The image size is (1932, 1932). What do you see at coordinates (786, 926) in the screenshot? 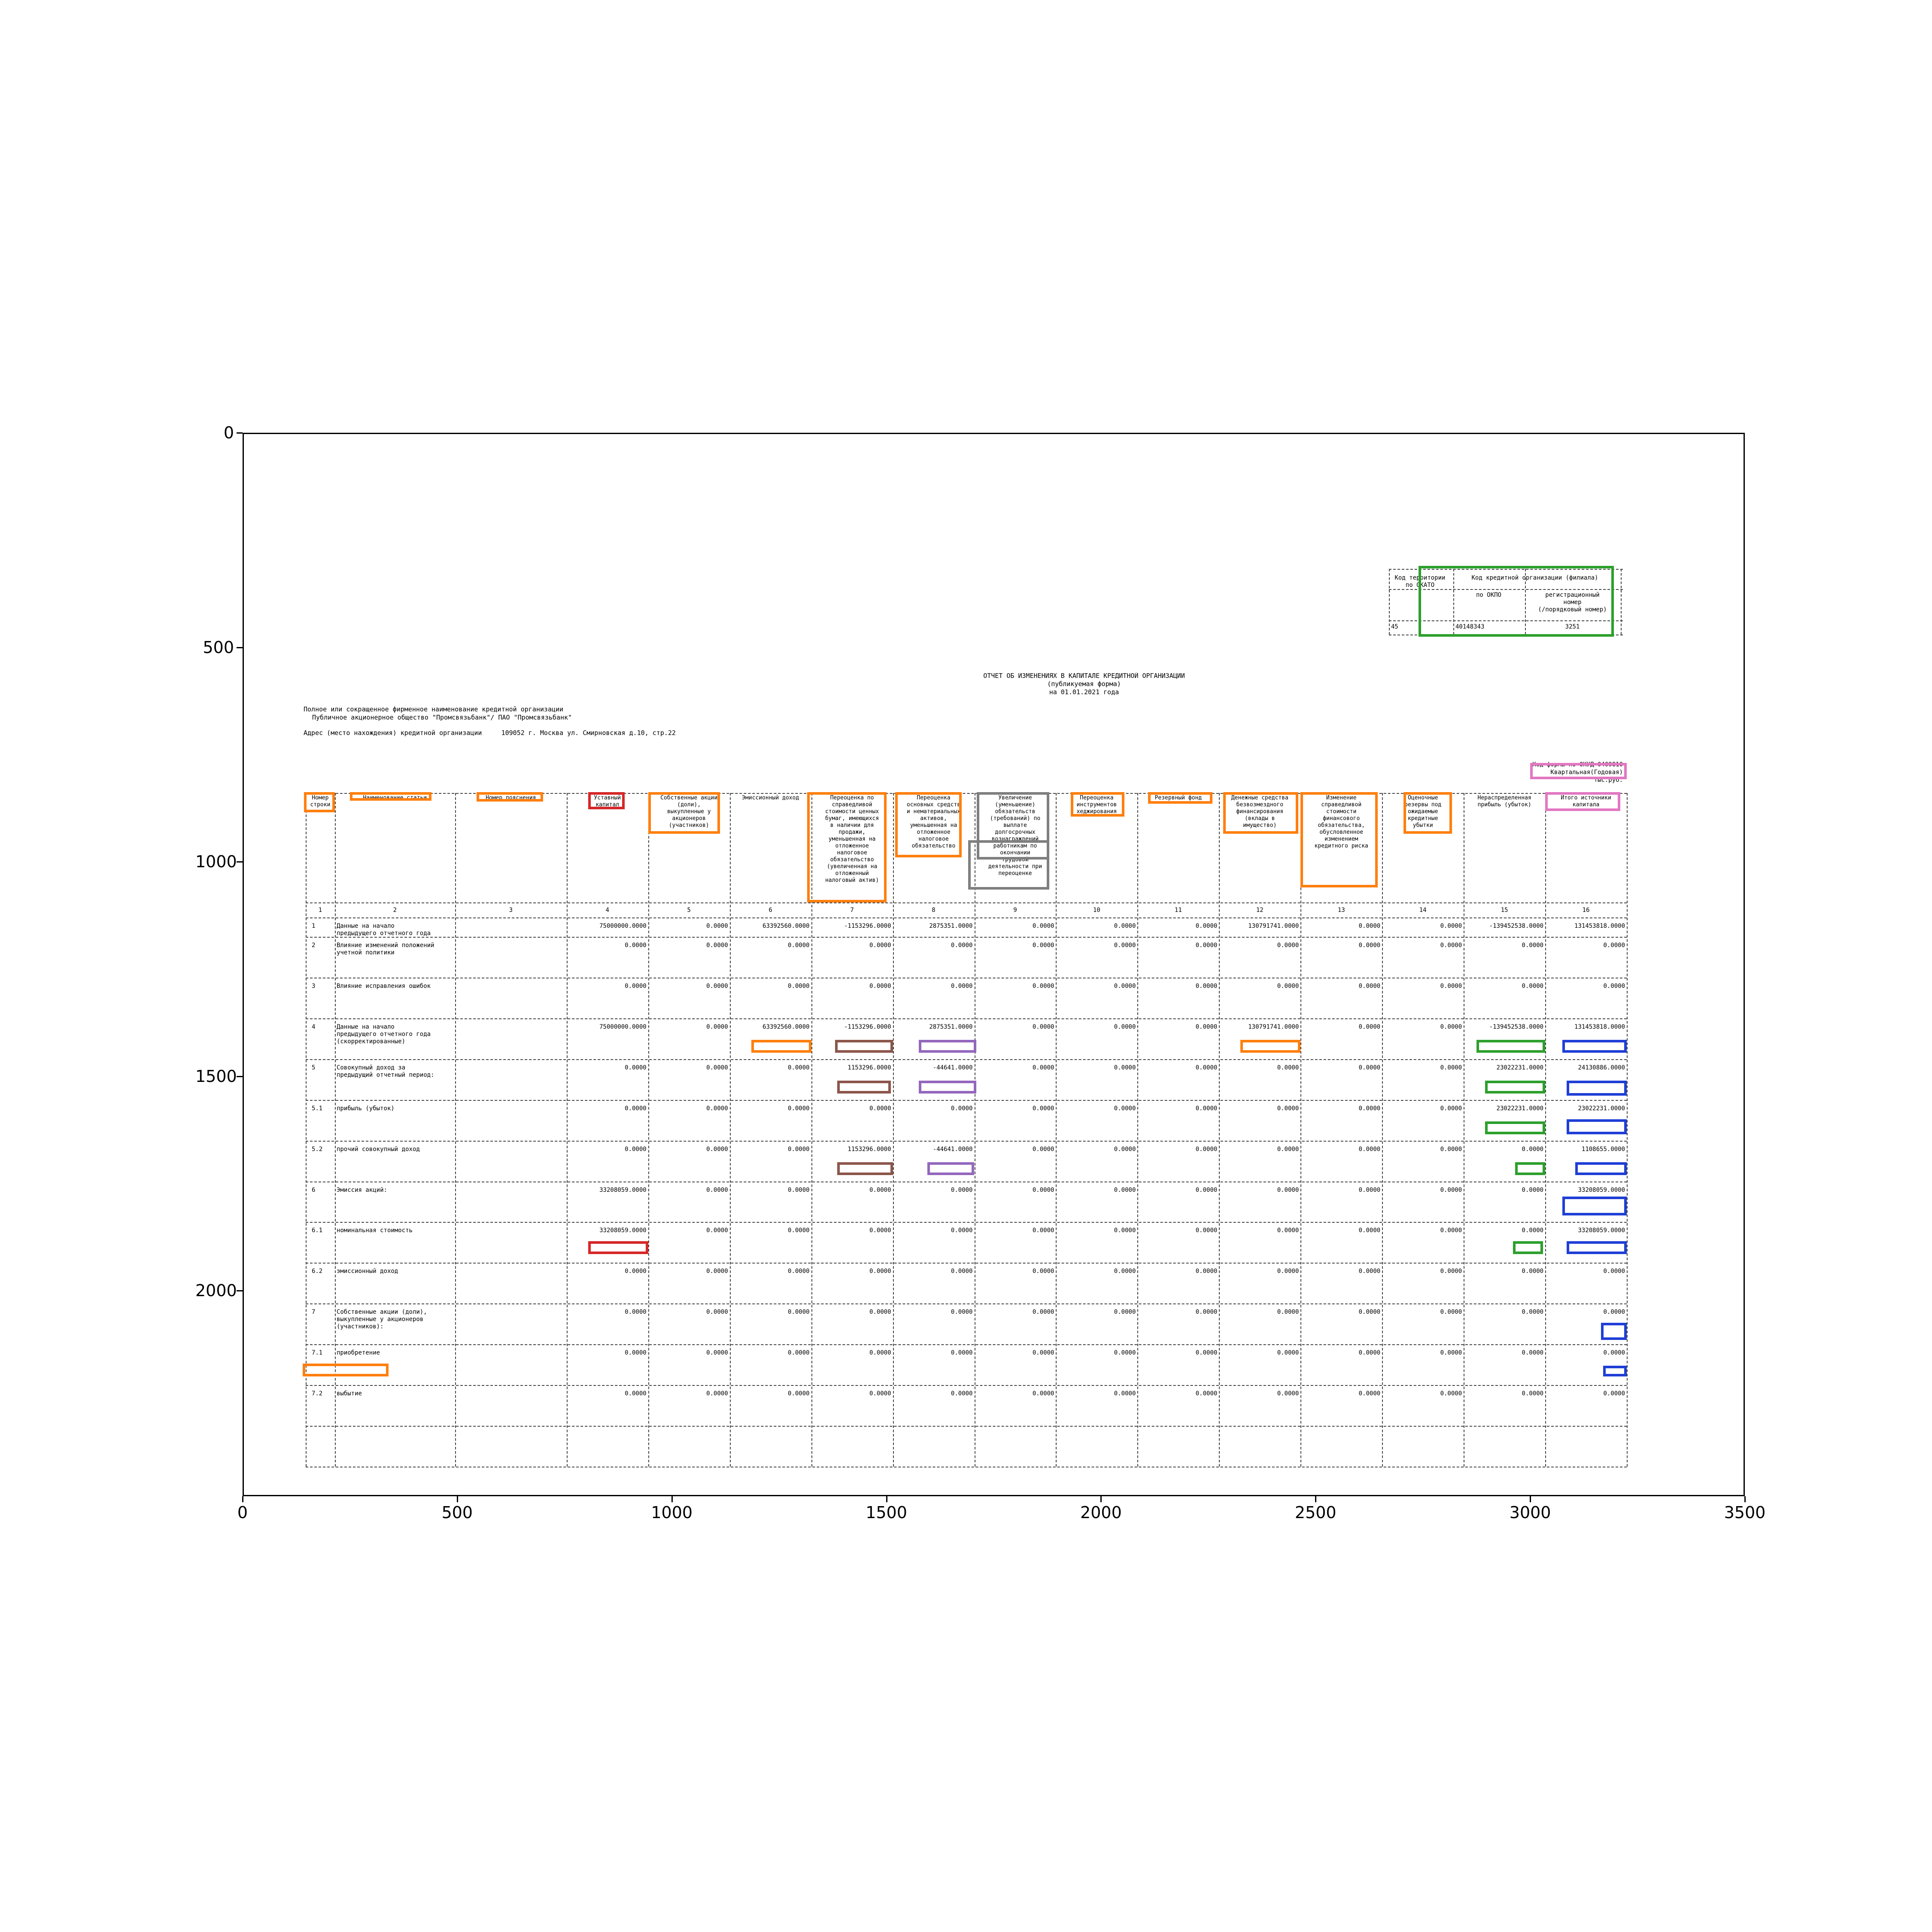
I see `table-cell-value: 63392560.0000` at bounding box center [786, 926].